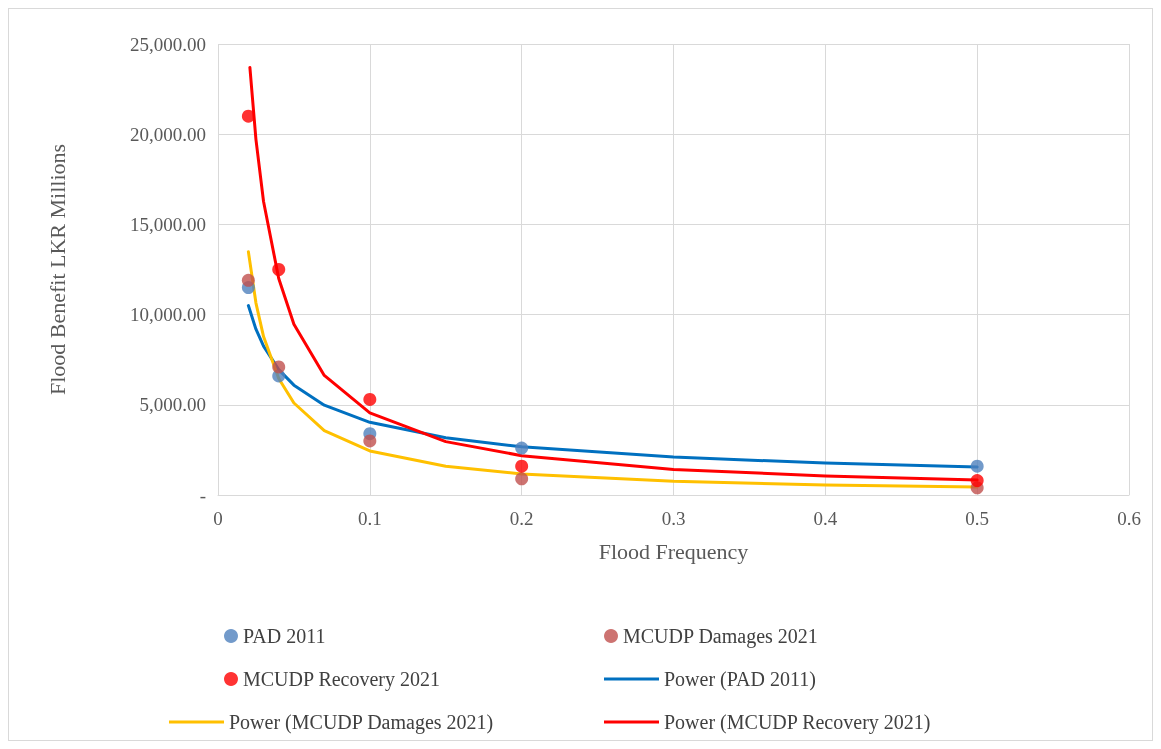  I want to click on y-axis-title: Flood Benefit LKR Millions, so click(57, 269).